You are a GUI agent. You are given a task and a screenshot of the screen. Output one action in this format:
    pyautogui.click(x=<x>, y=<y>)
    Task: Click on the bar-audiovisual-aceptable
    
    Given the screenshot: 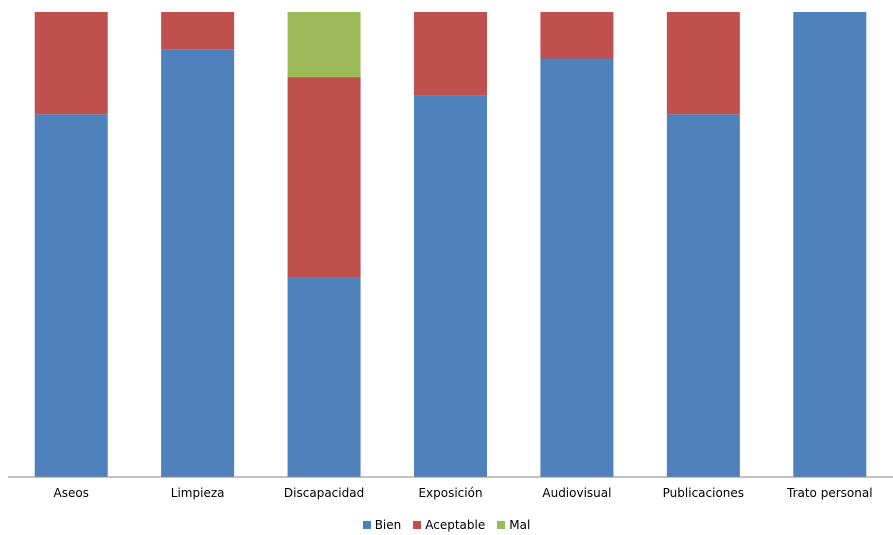 What is the action you would take?
    pyautogui.click(x=577, y=35)
    